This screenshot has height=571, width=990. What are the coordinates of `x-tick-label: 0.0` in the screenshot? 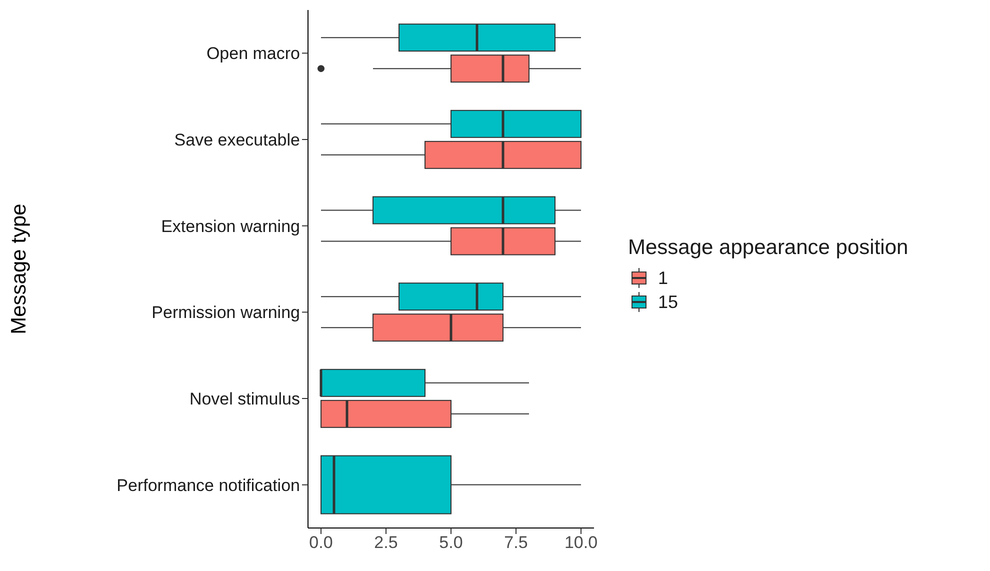 It's located at (321, 542).